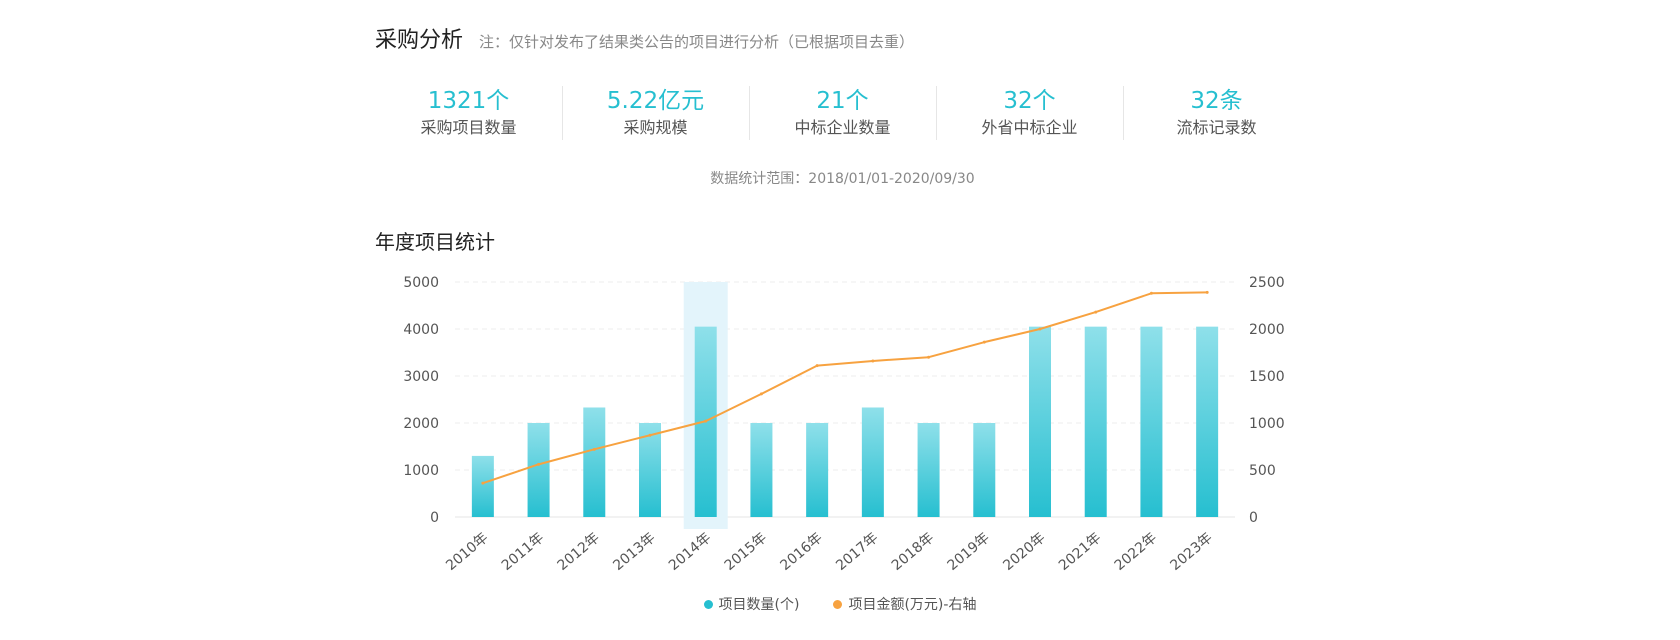  I want to click on legend-item-count: 项目数量(个), so click(751, 604).